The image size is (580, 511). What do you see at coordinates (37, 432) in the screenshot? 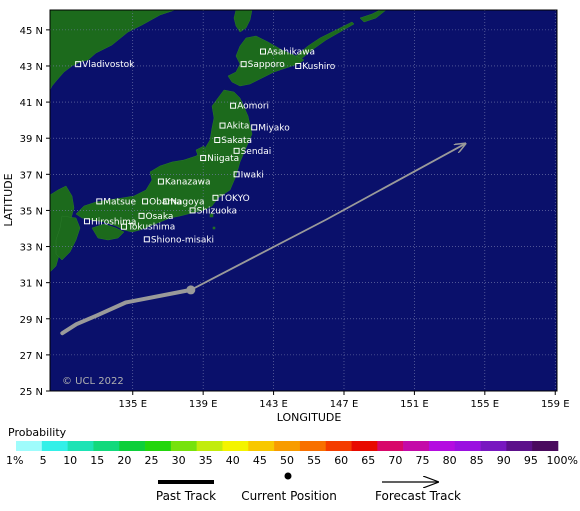
I see `colorbar-title: Probability` at bounding box center [37, 432].